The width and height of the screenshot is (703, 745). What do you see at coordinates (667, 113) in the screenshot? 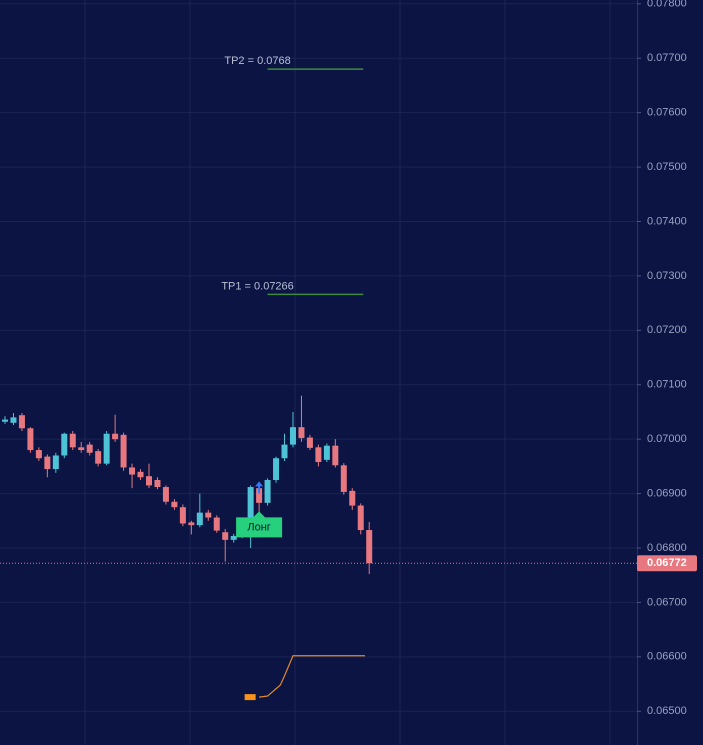
I see `y-tick-label: 0.07600` at bounding box center [667, 113].